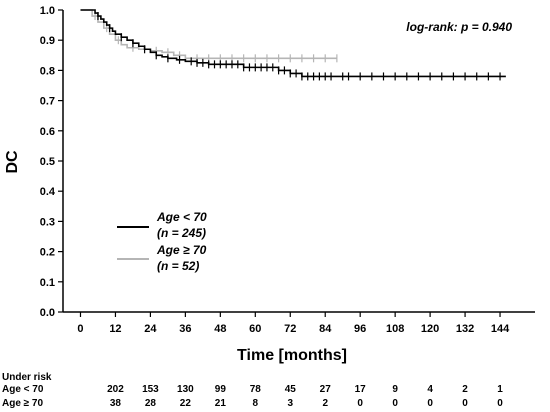  Describe the element at coordinates (47, 222) in the screenshot. I see `y-tick-label: 0.3` at that location.